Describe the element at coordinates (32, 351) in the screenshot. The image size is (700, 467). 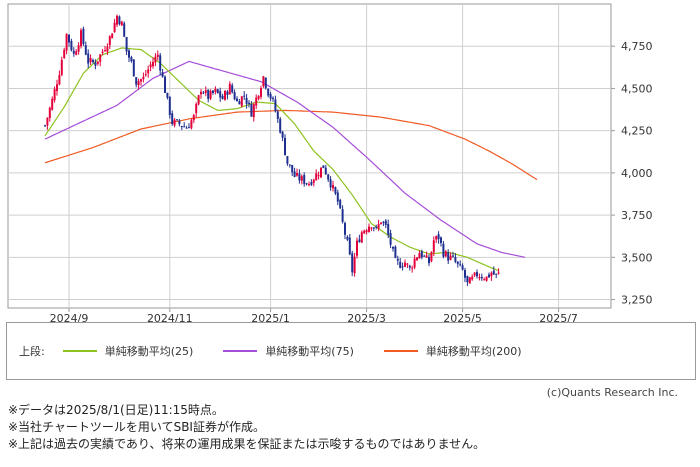
I see `legend-prefix: 上段:` at that location.